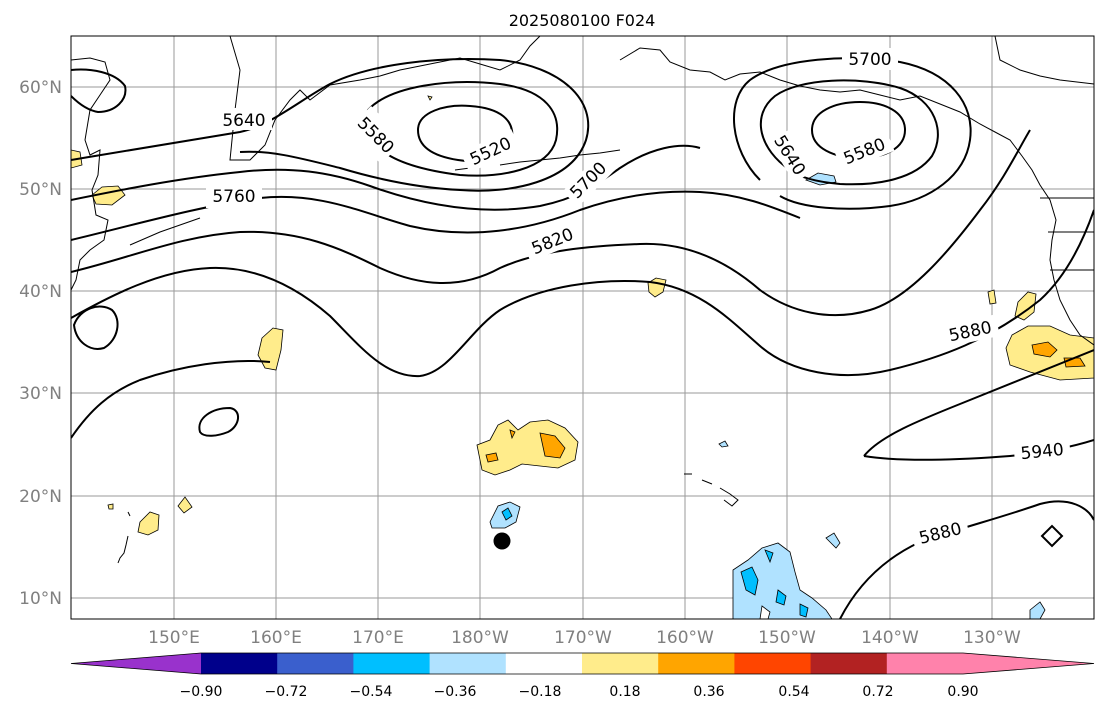 Image resolution: width=1105 pixels, height=712 pixels. I want to click on colorbar-tick-label: 0.72, so click(877, 692).